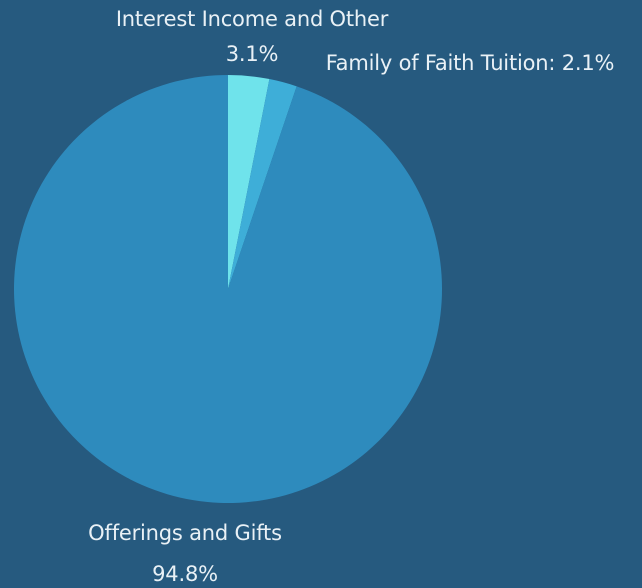 This screenshot has height=588, width=642. What do you see at coordinates (185, 574) in the screenshot?
I see `slice-value-offerings-and-gifts: 94.8%` at bounding box center [185, 574].